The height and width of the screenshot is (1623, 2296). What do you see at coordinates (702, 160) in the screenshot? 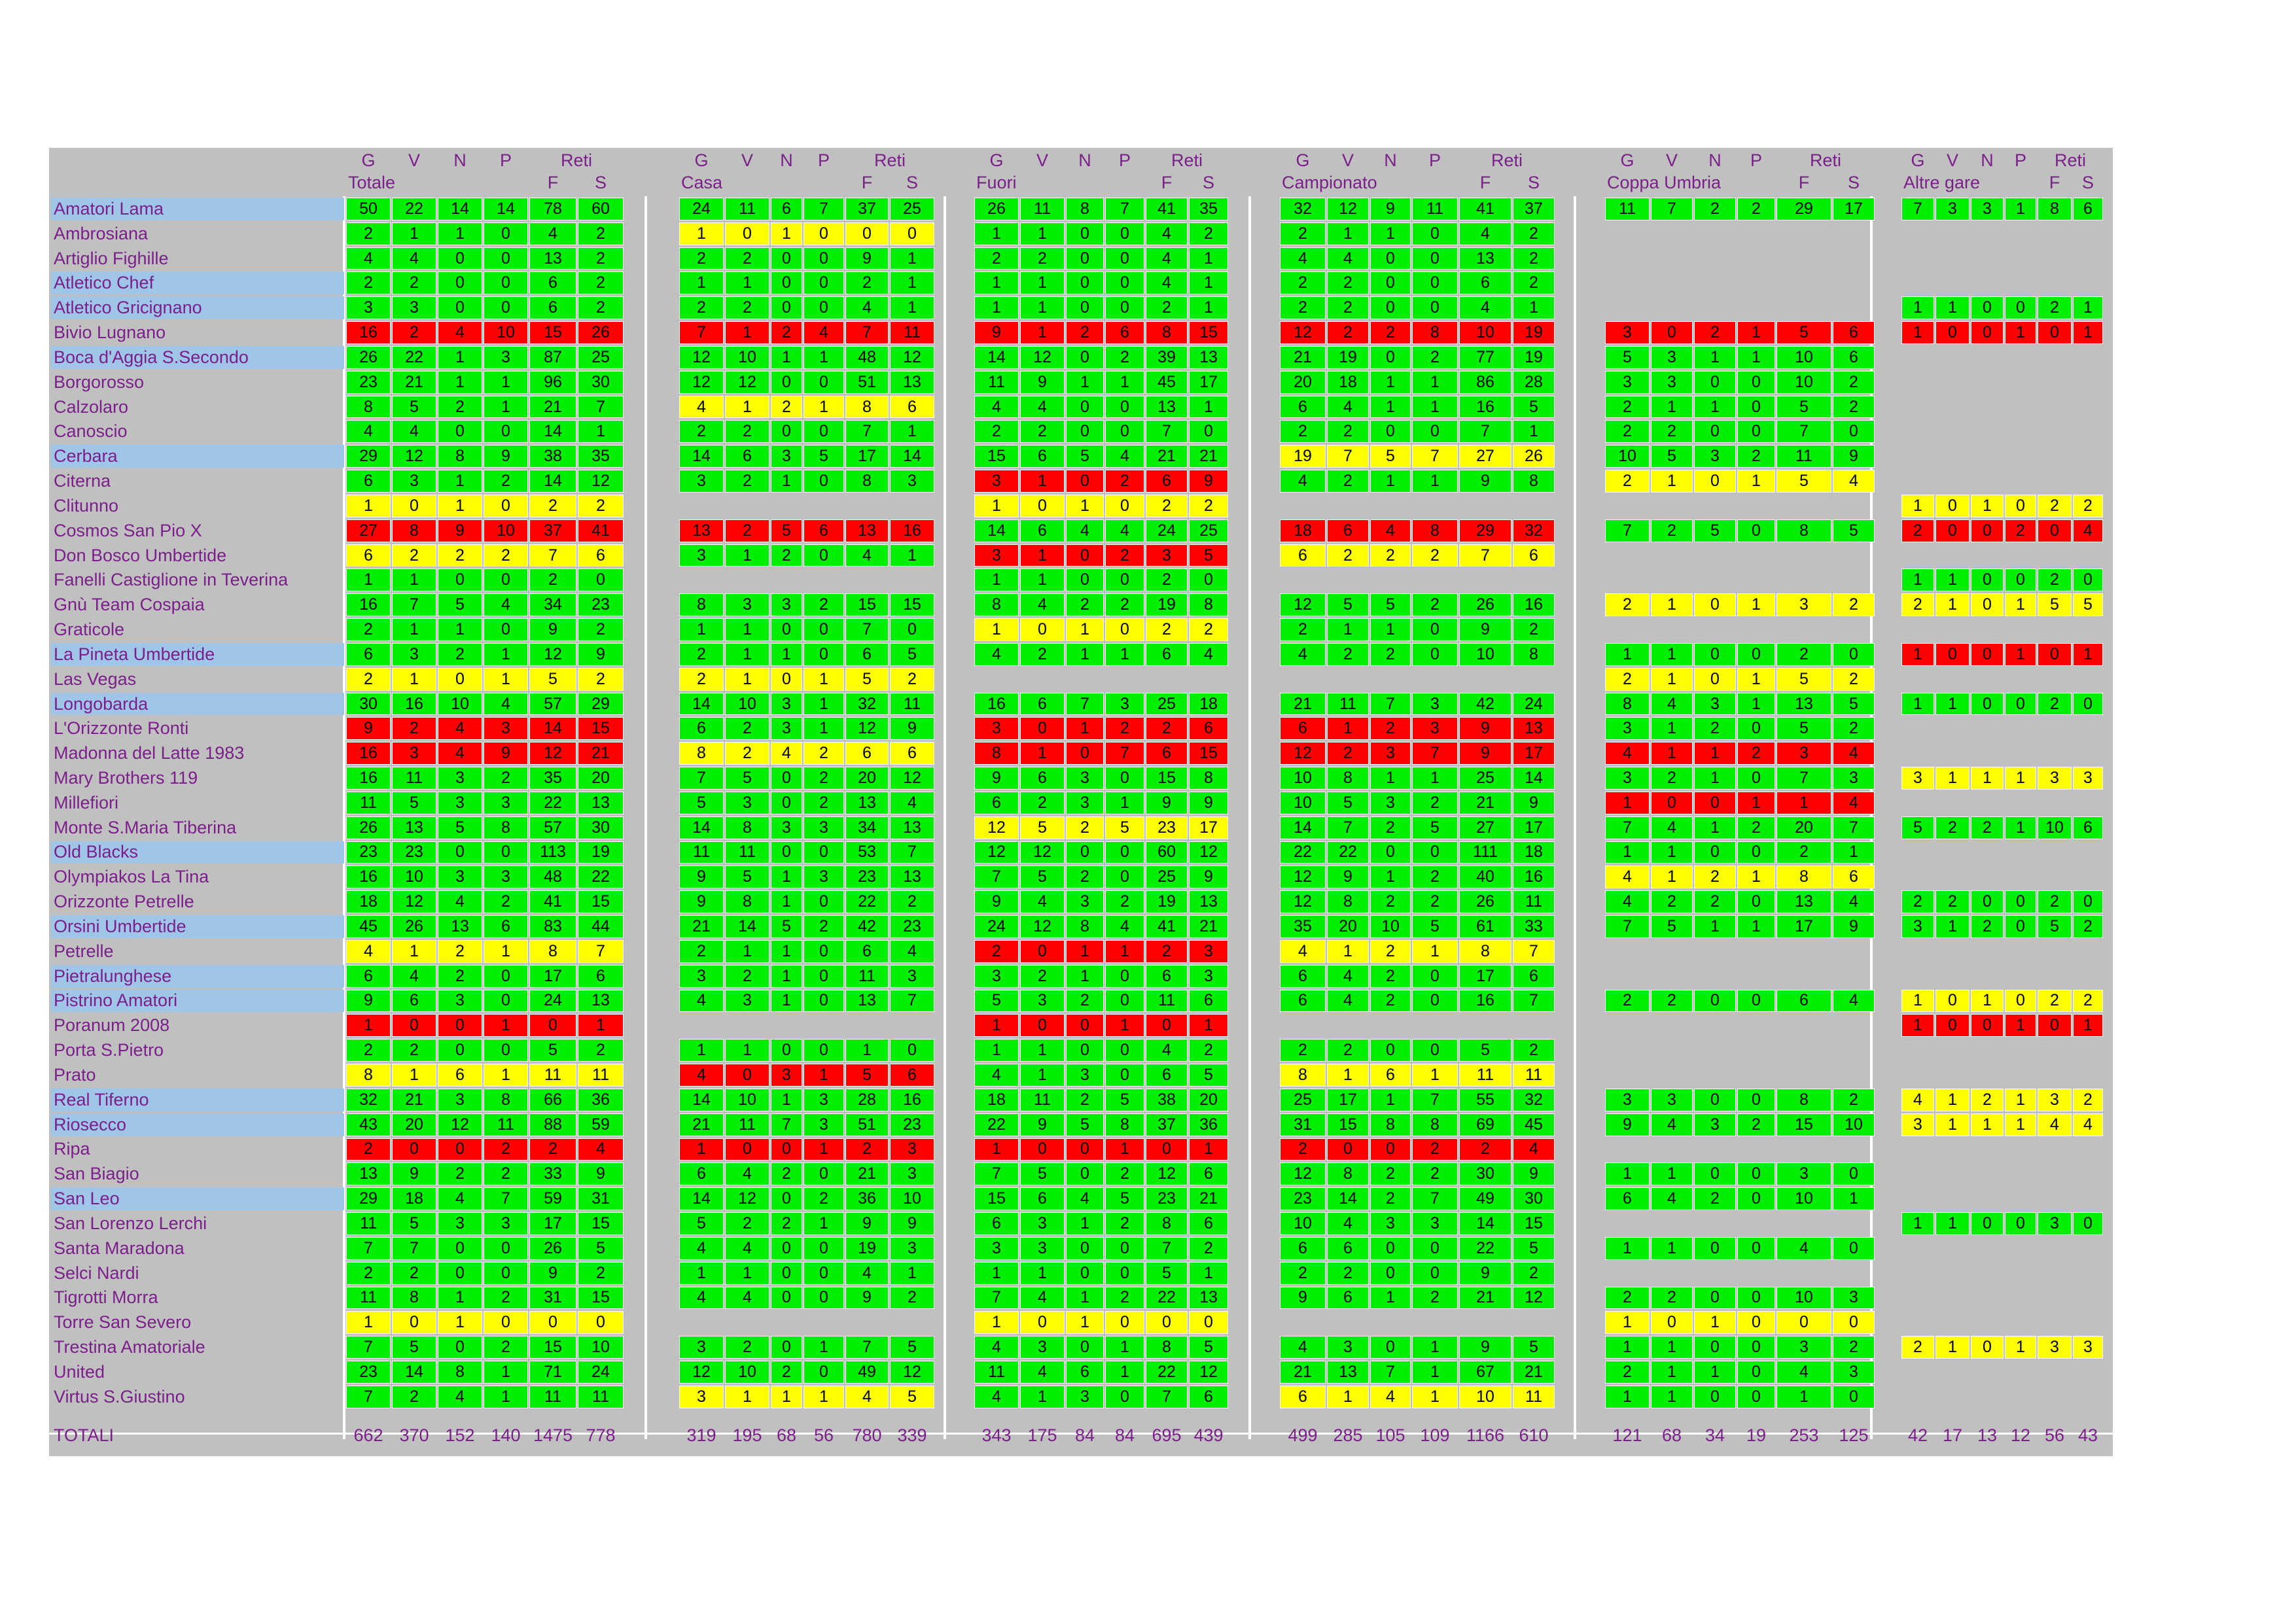
I see `header-g: G` at bounding box center [702, 160].